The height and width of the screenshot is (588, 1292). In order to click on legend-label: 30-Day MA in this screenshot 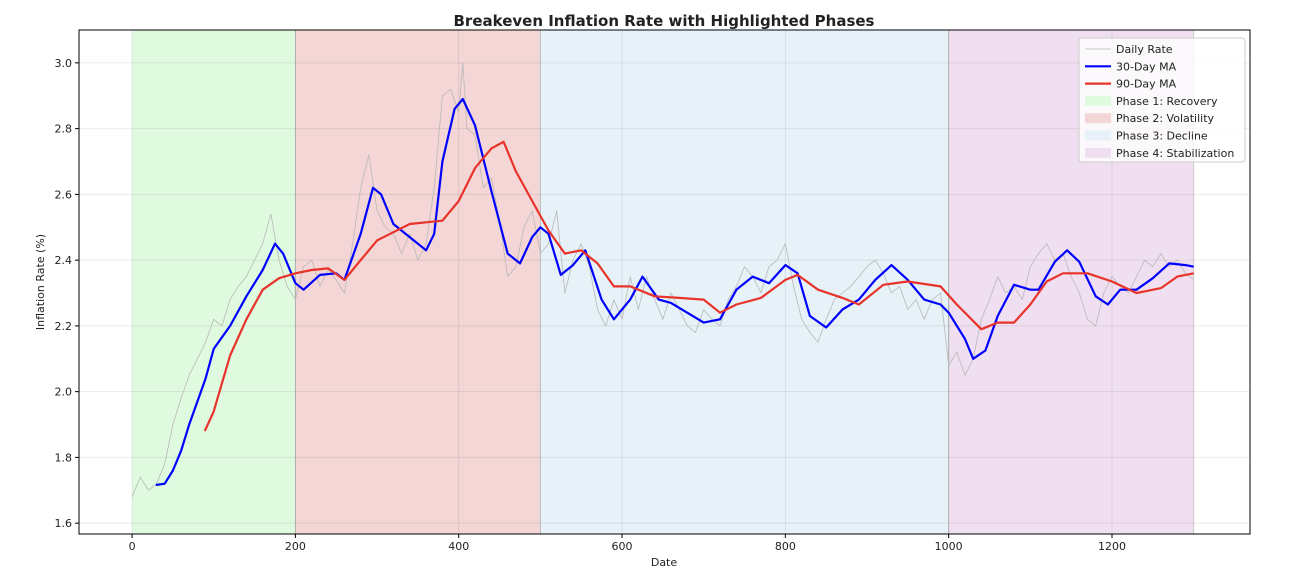, I will do `click(1146, 66)`.